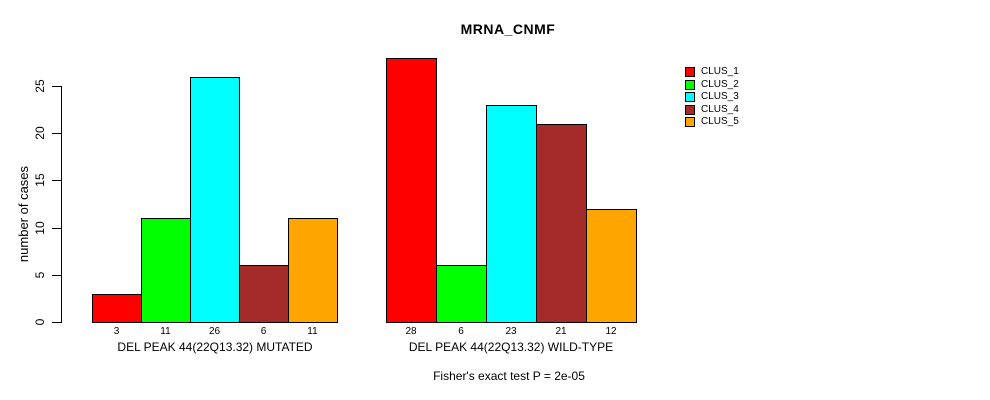  What do you see at coordinates (40, 275) in the screenshot?
I see `y-axis-tick-label: 5` at bounding box center [40, 275].